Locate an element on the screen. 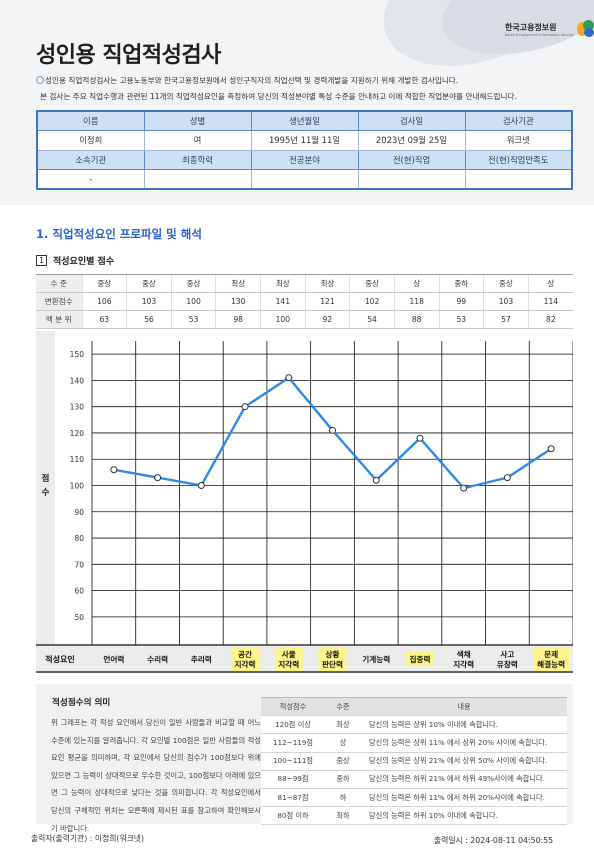 This screenshot has height=851, width=594. logo-sub-text: Korea Employment Information Service is located at coordinates (539, 34).